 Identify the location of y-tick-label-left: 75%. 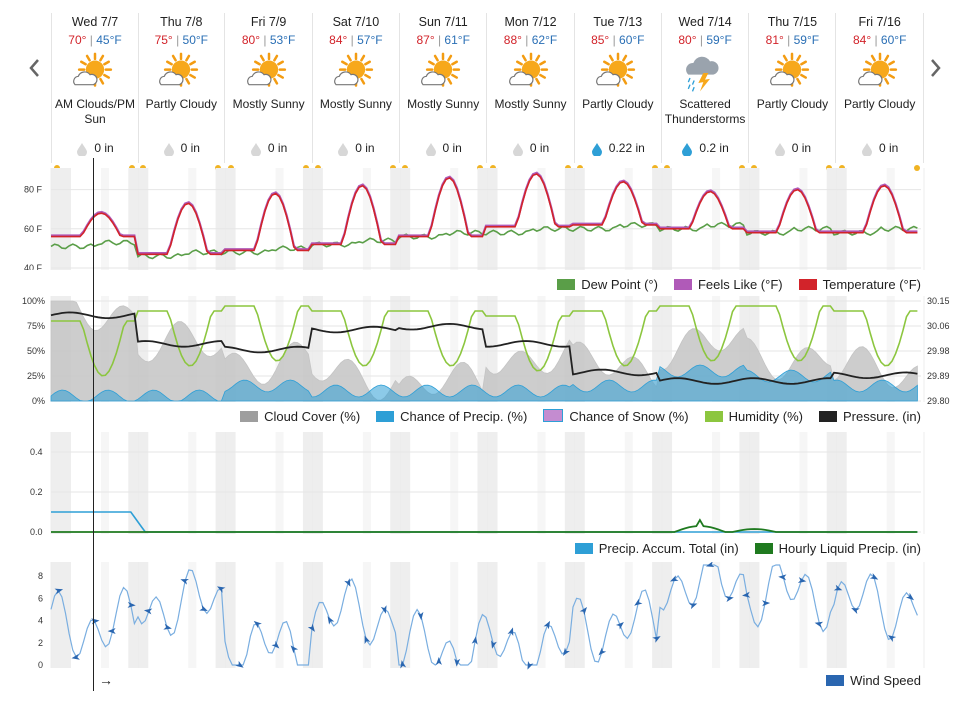
(36, 326).